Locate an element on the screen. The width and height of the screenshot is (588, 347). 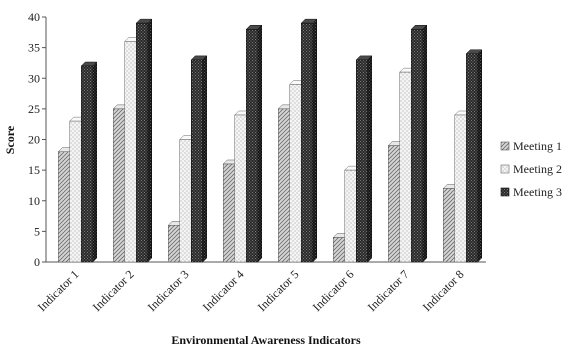
x-tick-label: Indicator 8 is located at coordinates (443, 290).